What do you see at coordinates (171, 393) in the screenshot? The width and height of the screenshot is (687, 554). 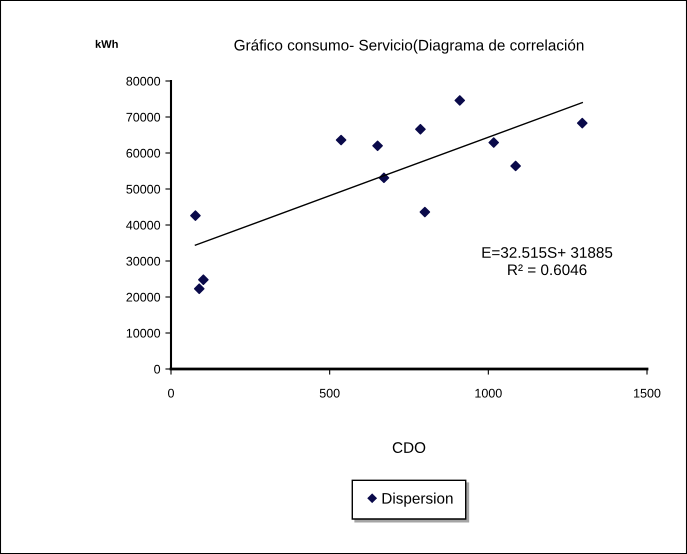 I see `x-tick-label: 0` at bounding box center [171, 393].